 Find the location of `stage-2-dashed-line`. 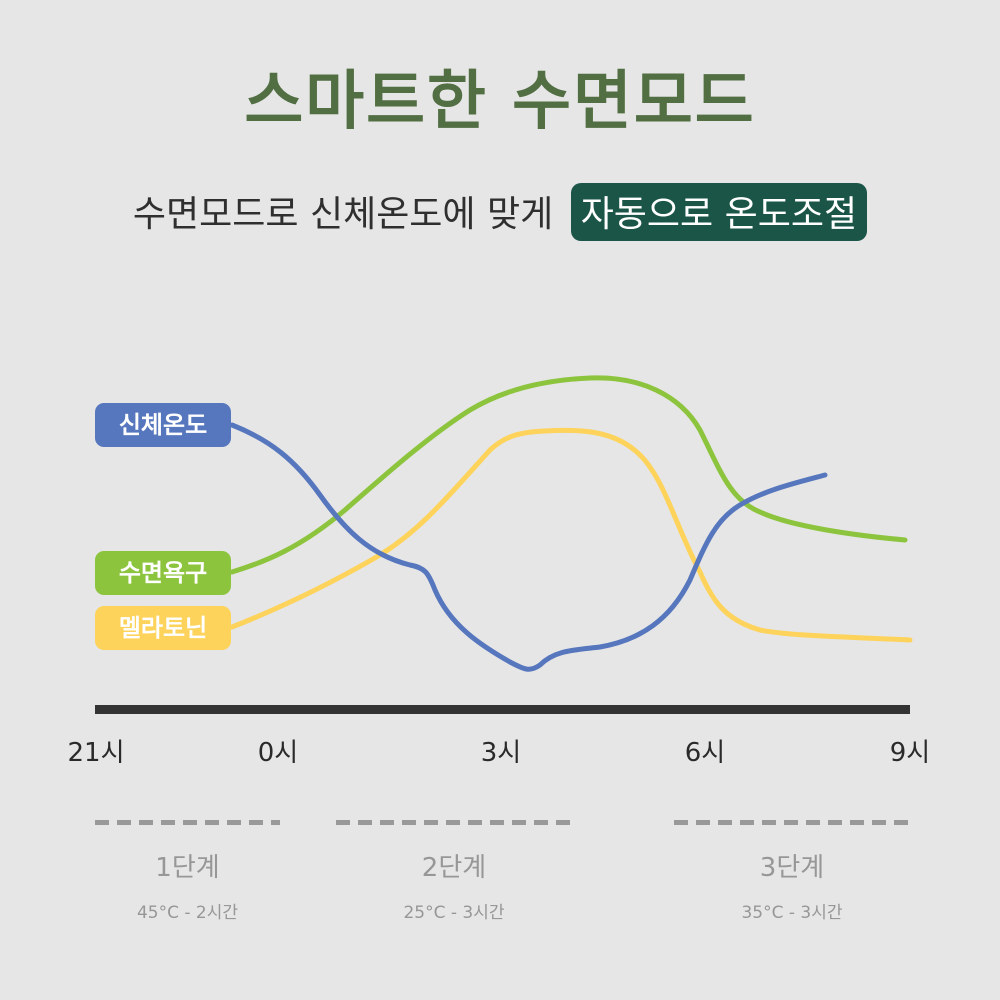

stage-2-dashed-line is located at coordinates (454, 822).